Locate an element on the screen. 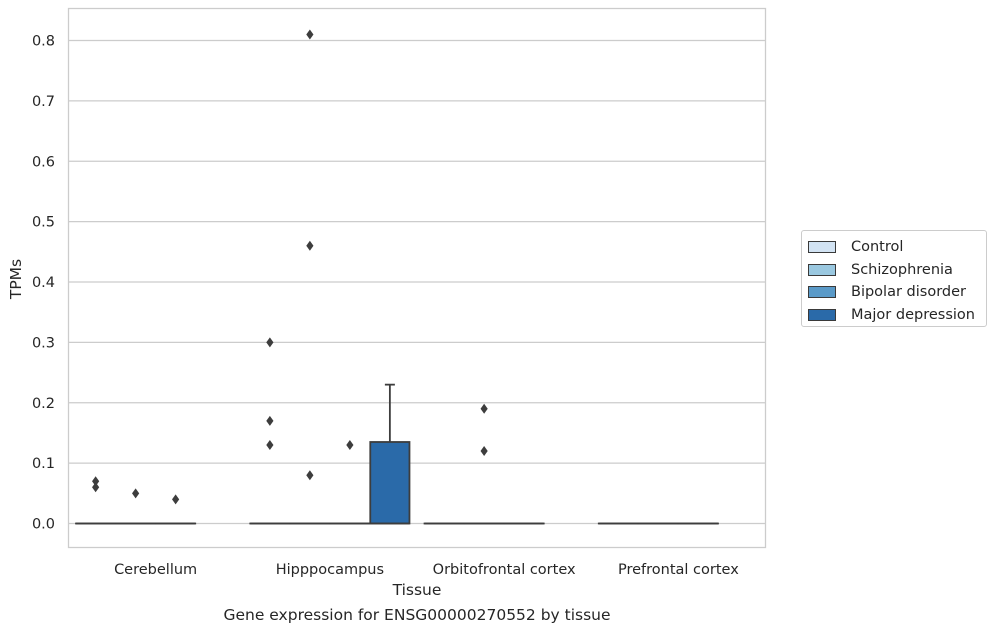 This screenshot has height=634, width=997. legend-item: Major depression is located at coordinates (897, 315).